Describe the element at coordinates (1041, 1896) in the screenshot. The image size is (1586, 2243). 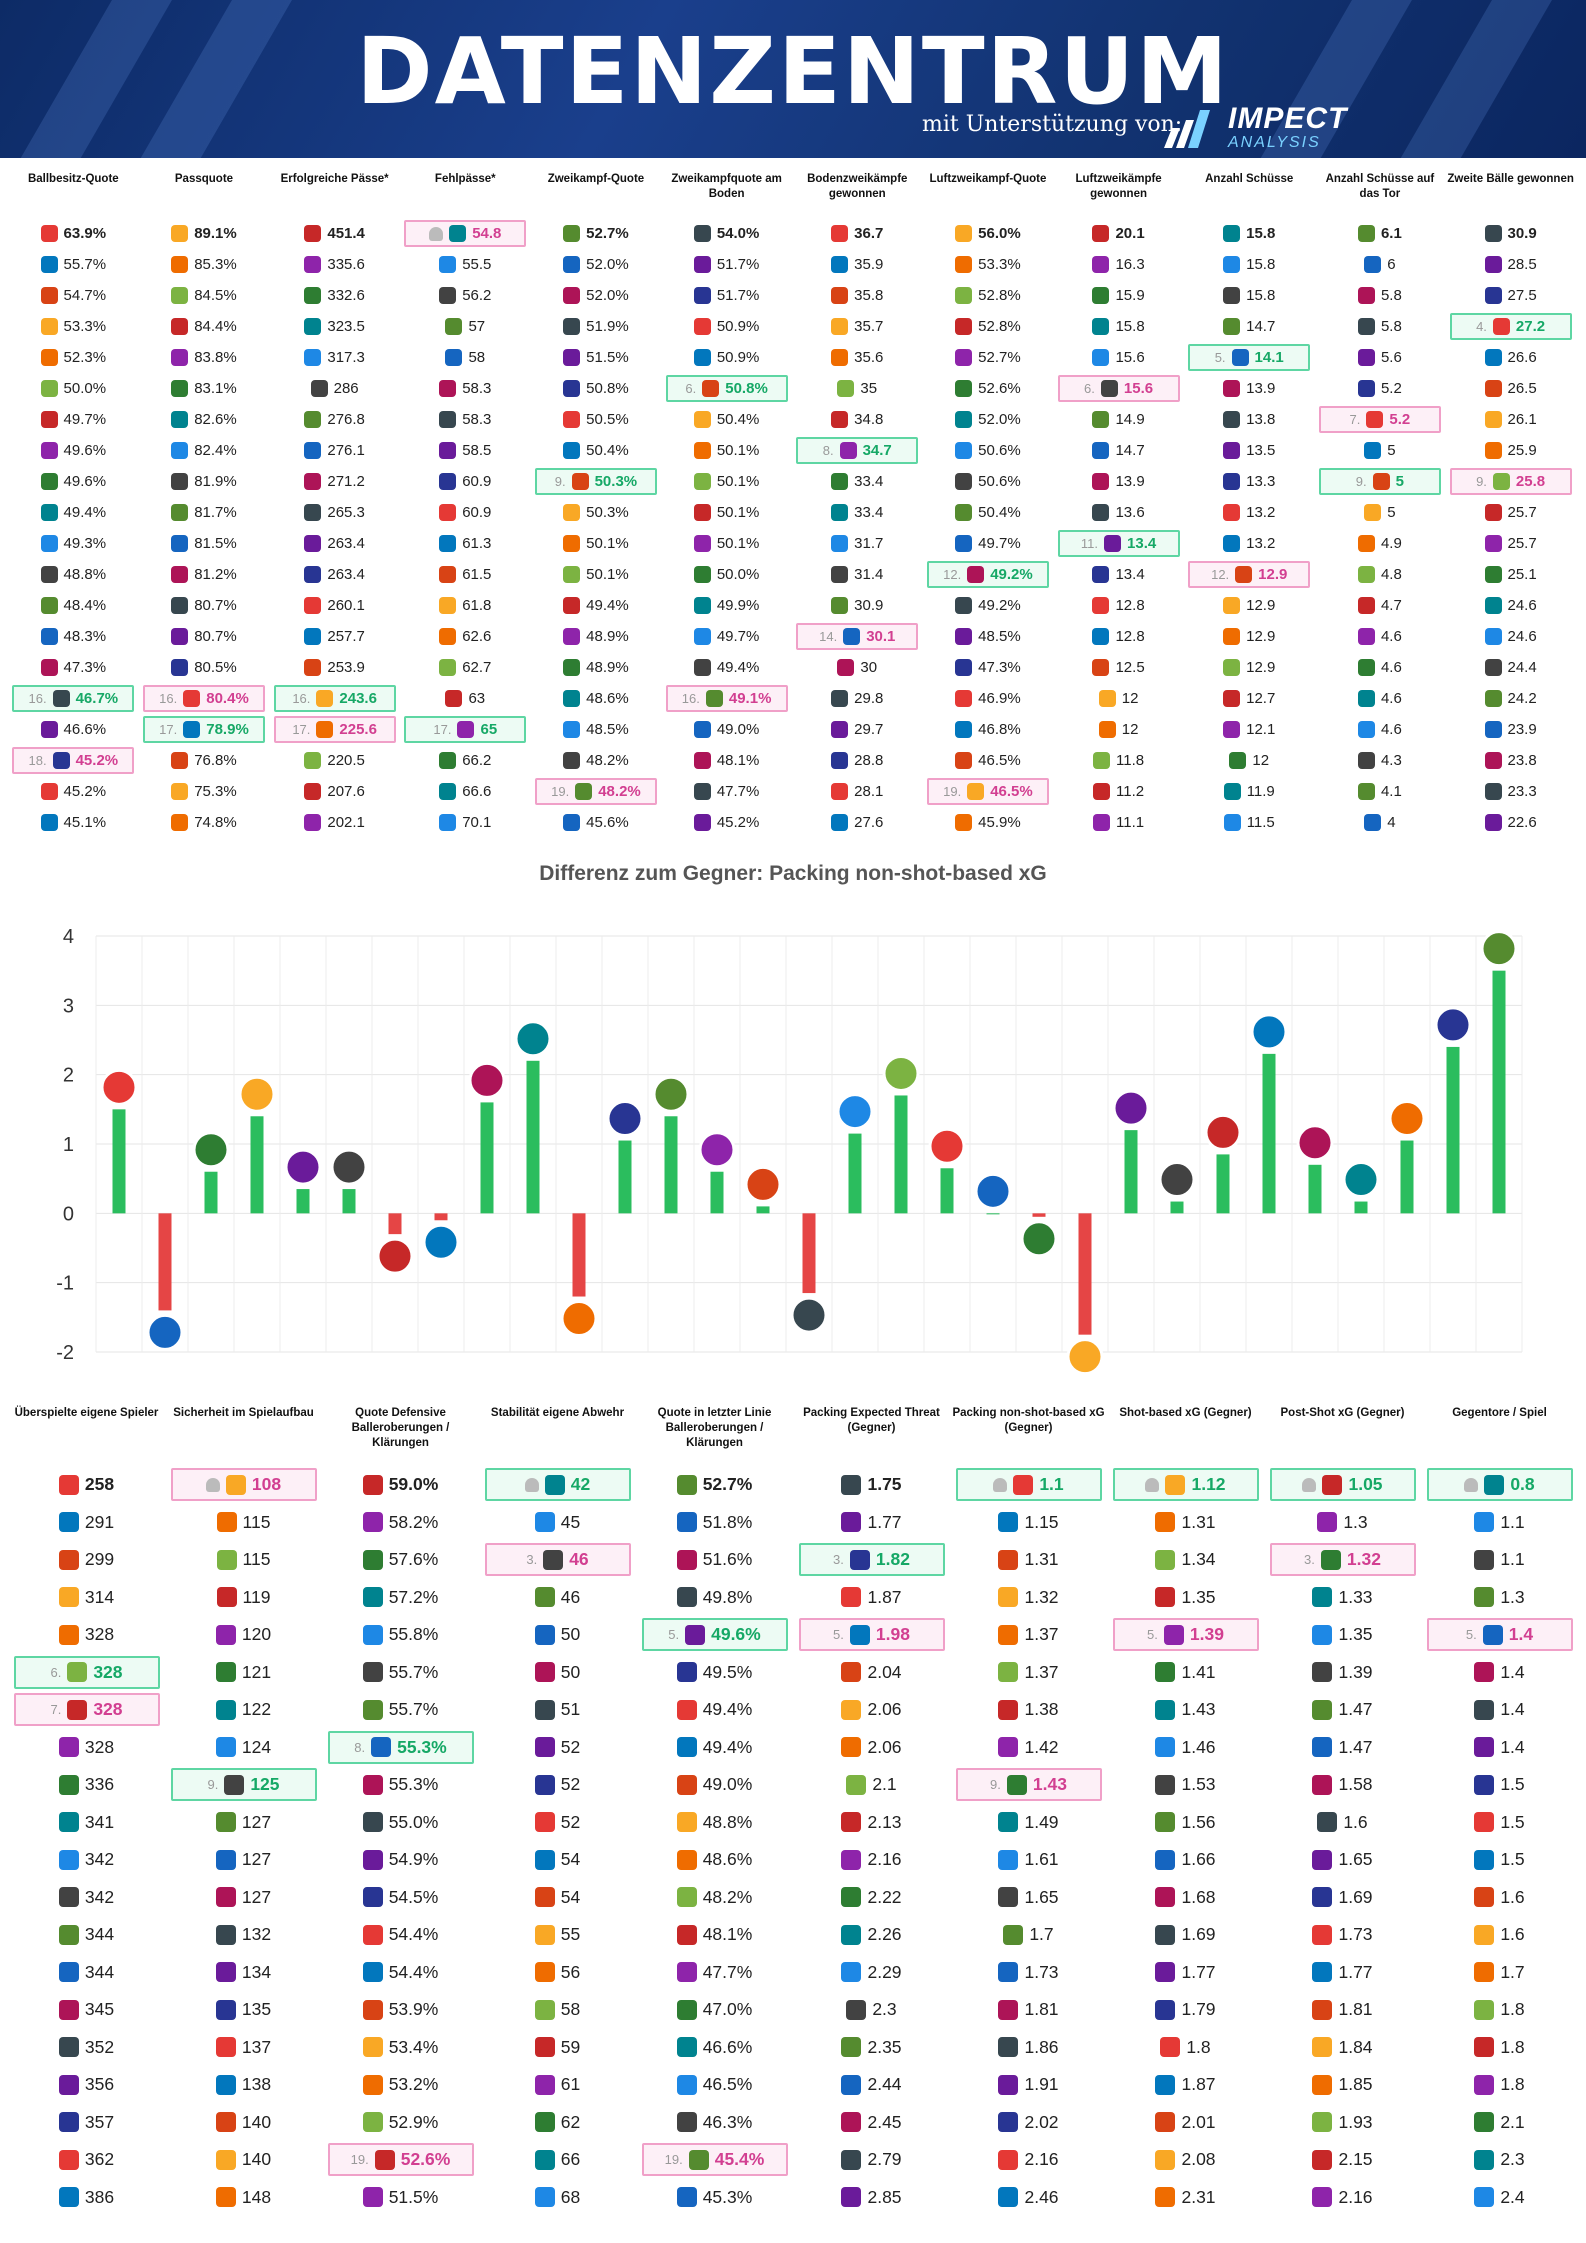
I see `stat-value: 1.65` at that location.